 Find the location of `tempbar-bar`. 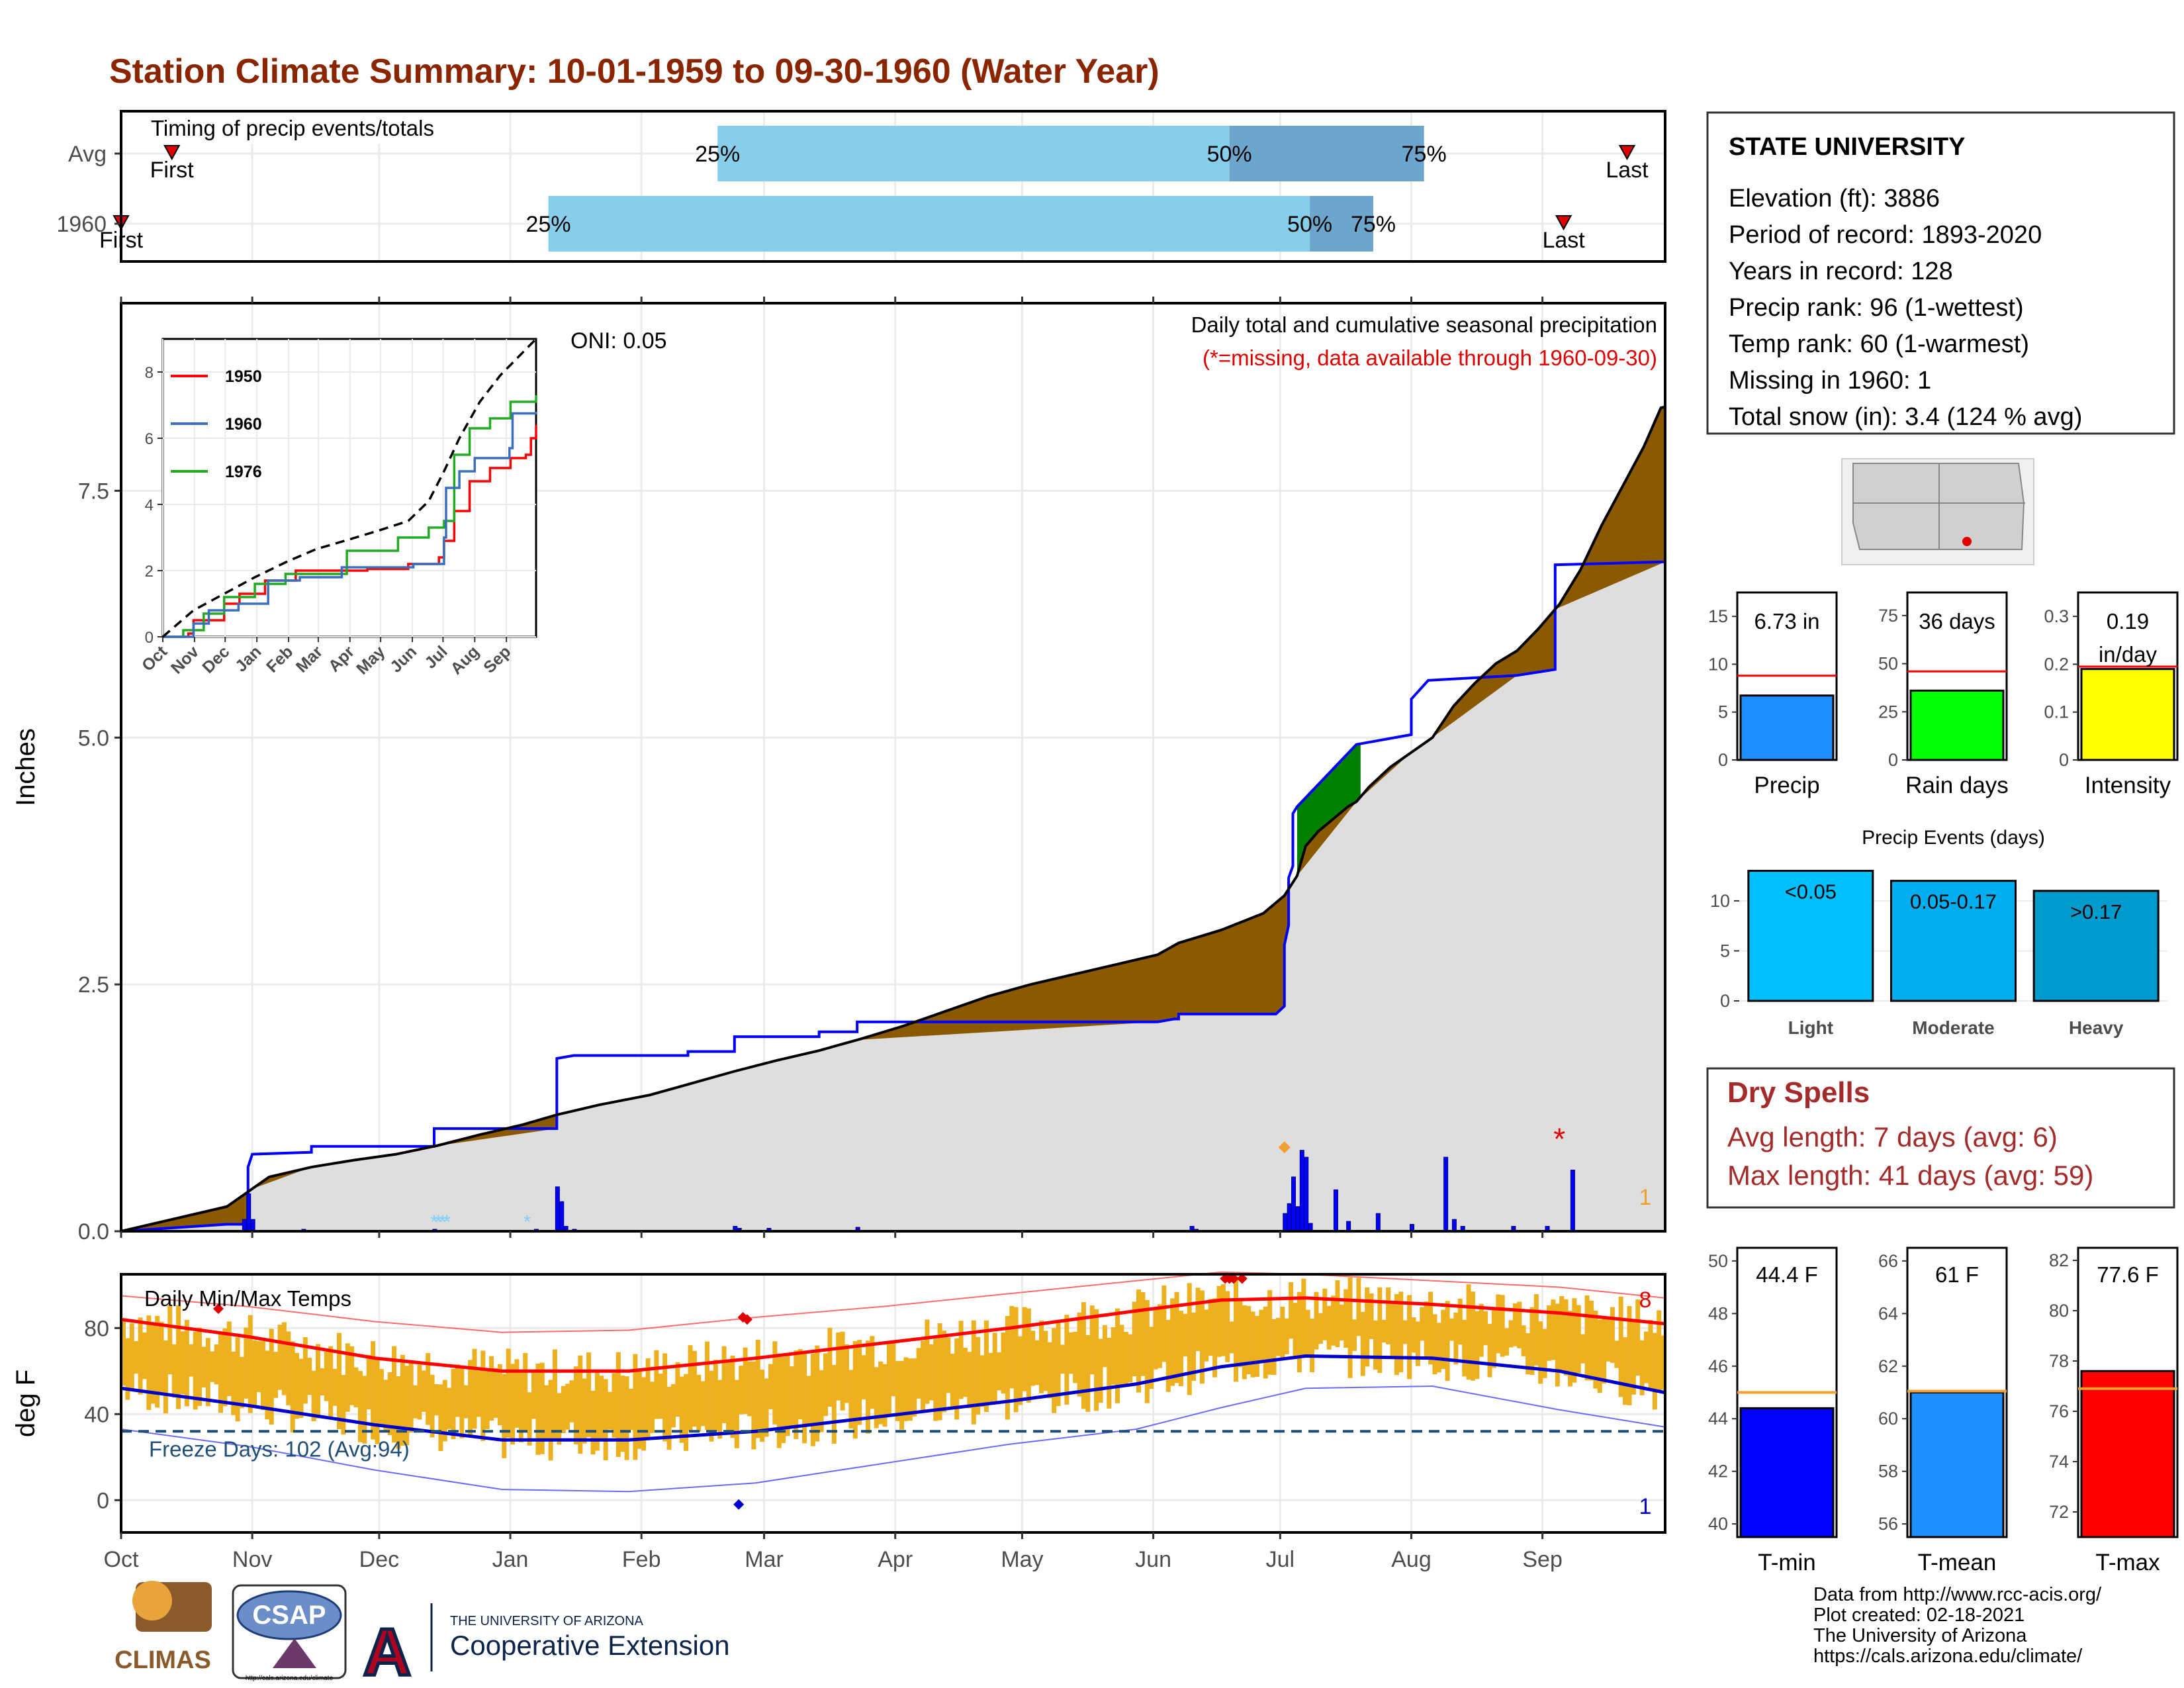

tempbar-bar is located at coordinates (1957, 1464).